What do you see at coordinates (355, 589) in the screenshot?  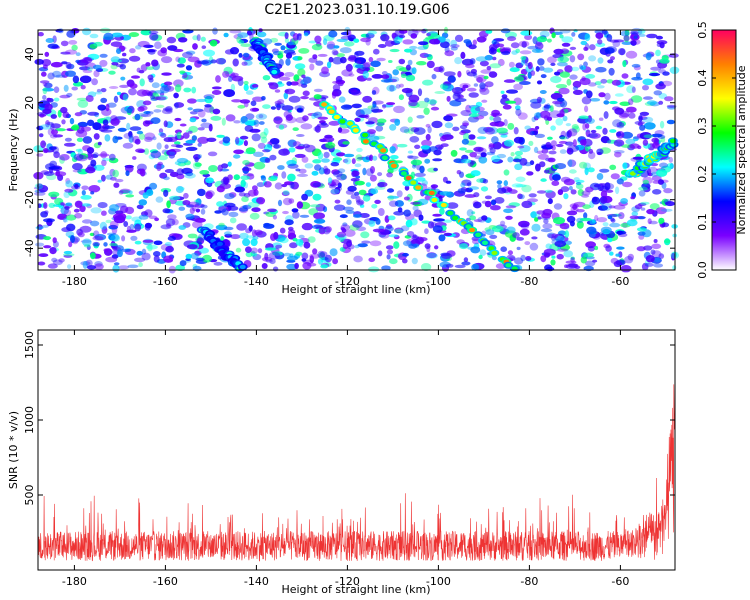 I see `snr-x-label: Height of straight line (km)` at bounding box center [355, 589].